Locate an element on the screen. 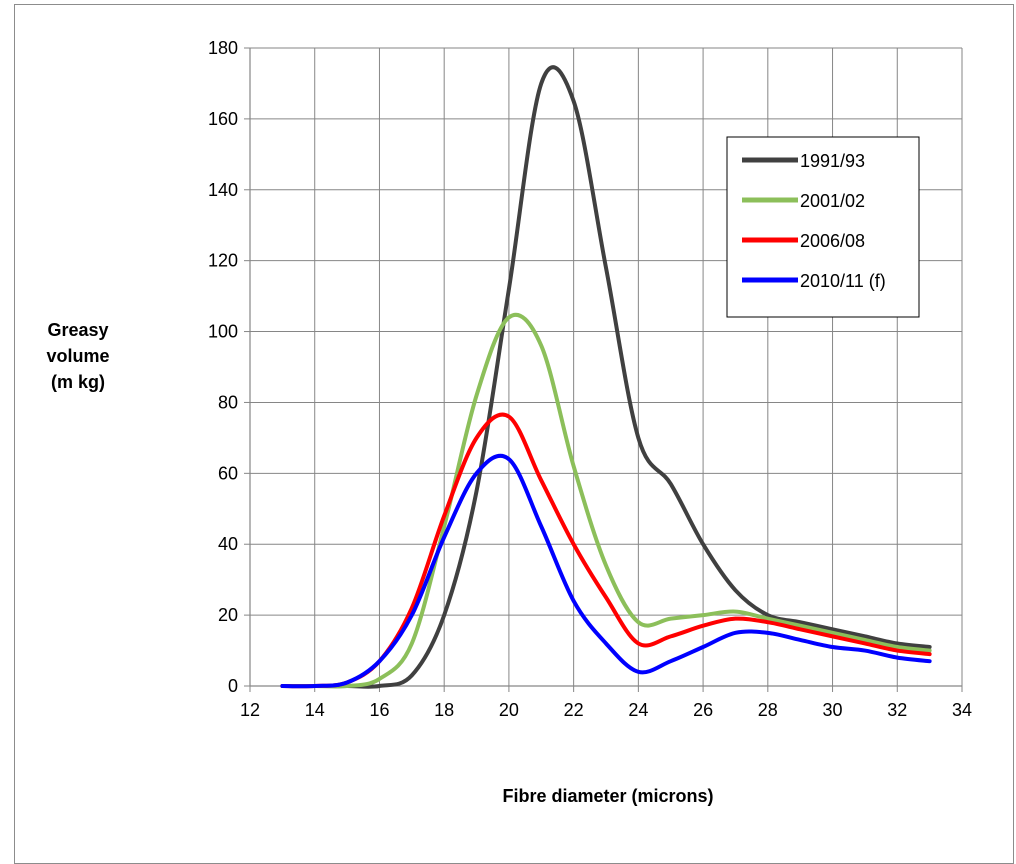 This screenshot has height=864, width=1016. x-tick-label: 16 is located at coordinates (379, 710).